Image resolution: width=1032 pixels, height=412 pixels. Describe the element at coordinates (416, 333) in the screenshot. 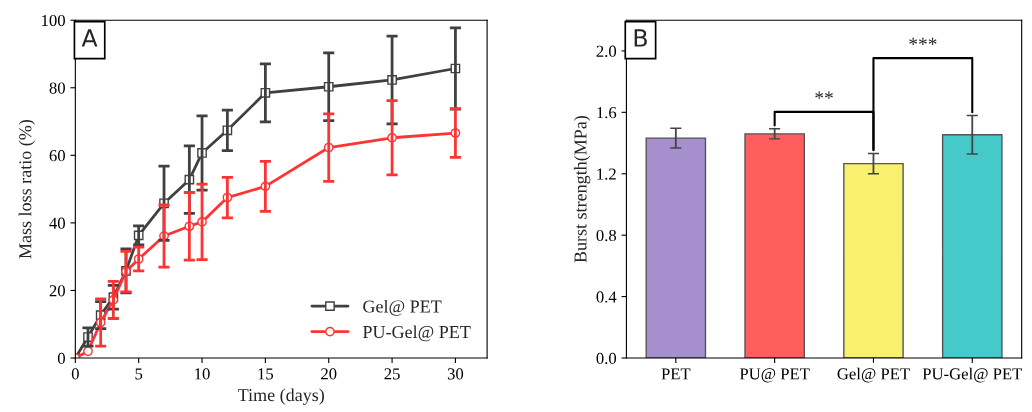

I see `legend-label: PU-Gel@ PET` at that location.